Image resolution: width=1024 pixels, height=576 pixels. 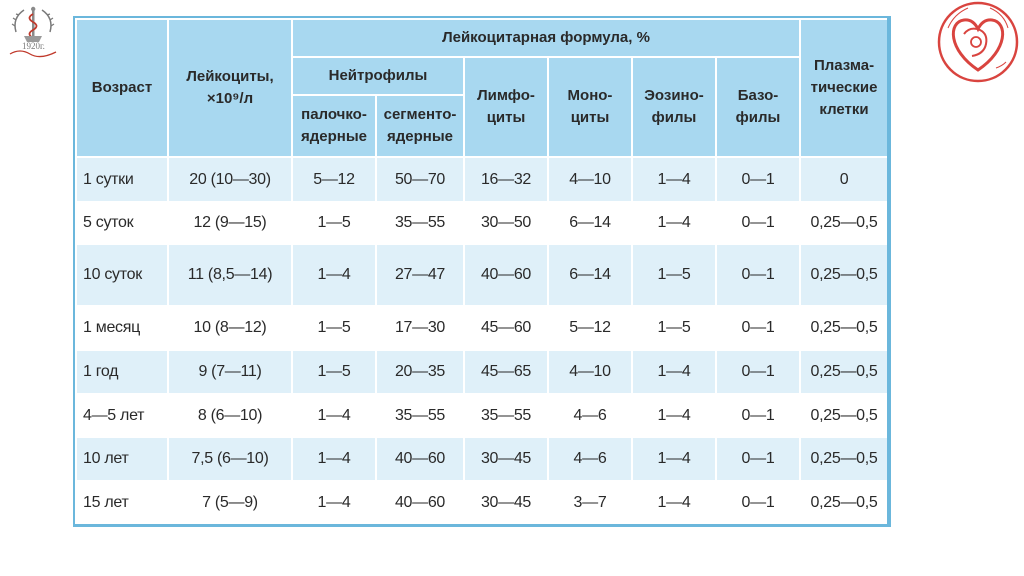 I want to click on logo-year-text: 1920г., so click(x=33, y=46).